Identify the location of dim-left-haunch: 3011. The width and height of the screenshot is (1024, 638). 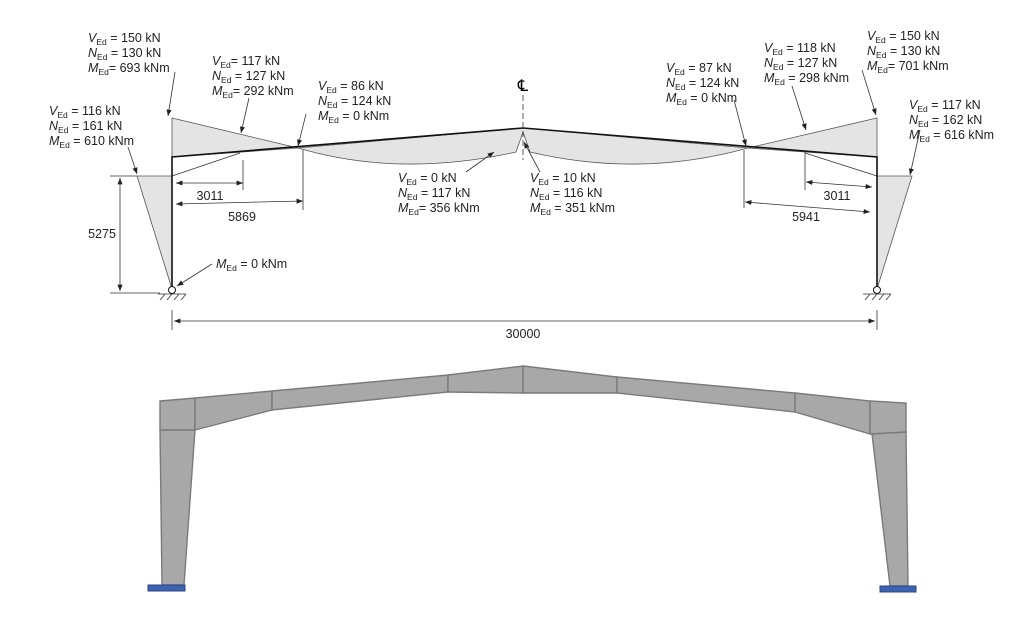
(210, 196).